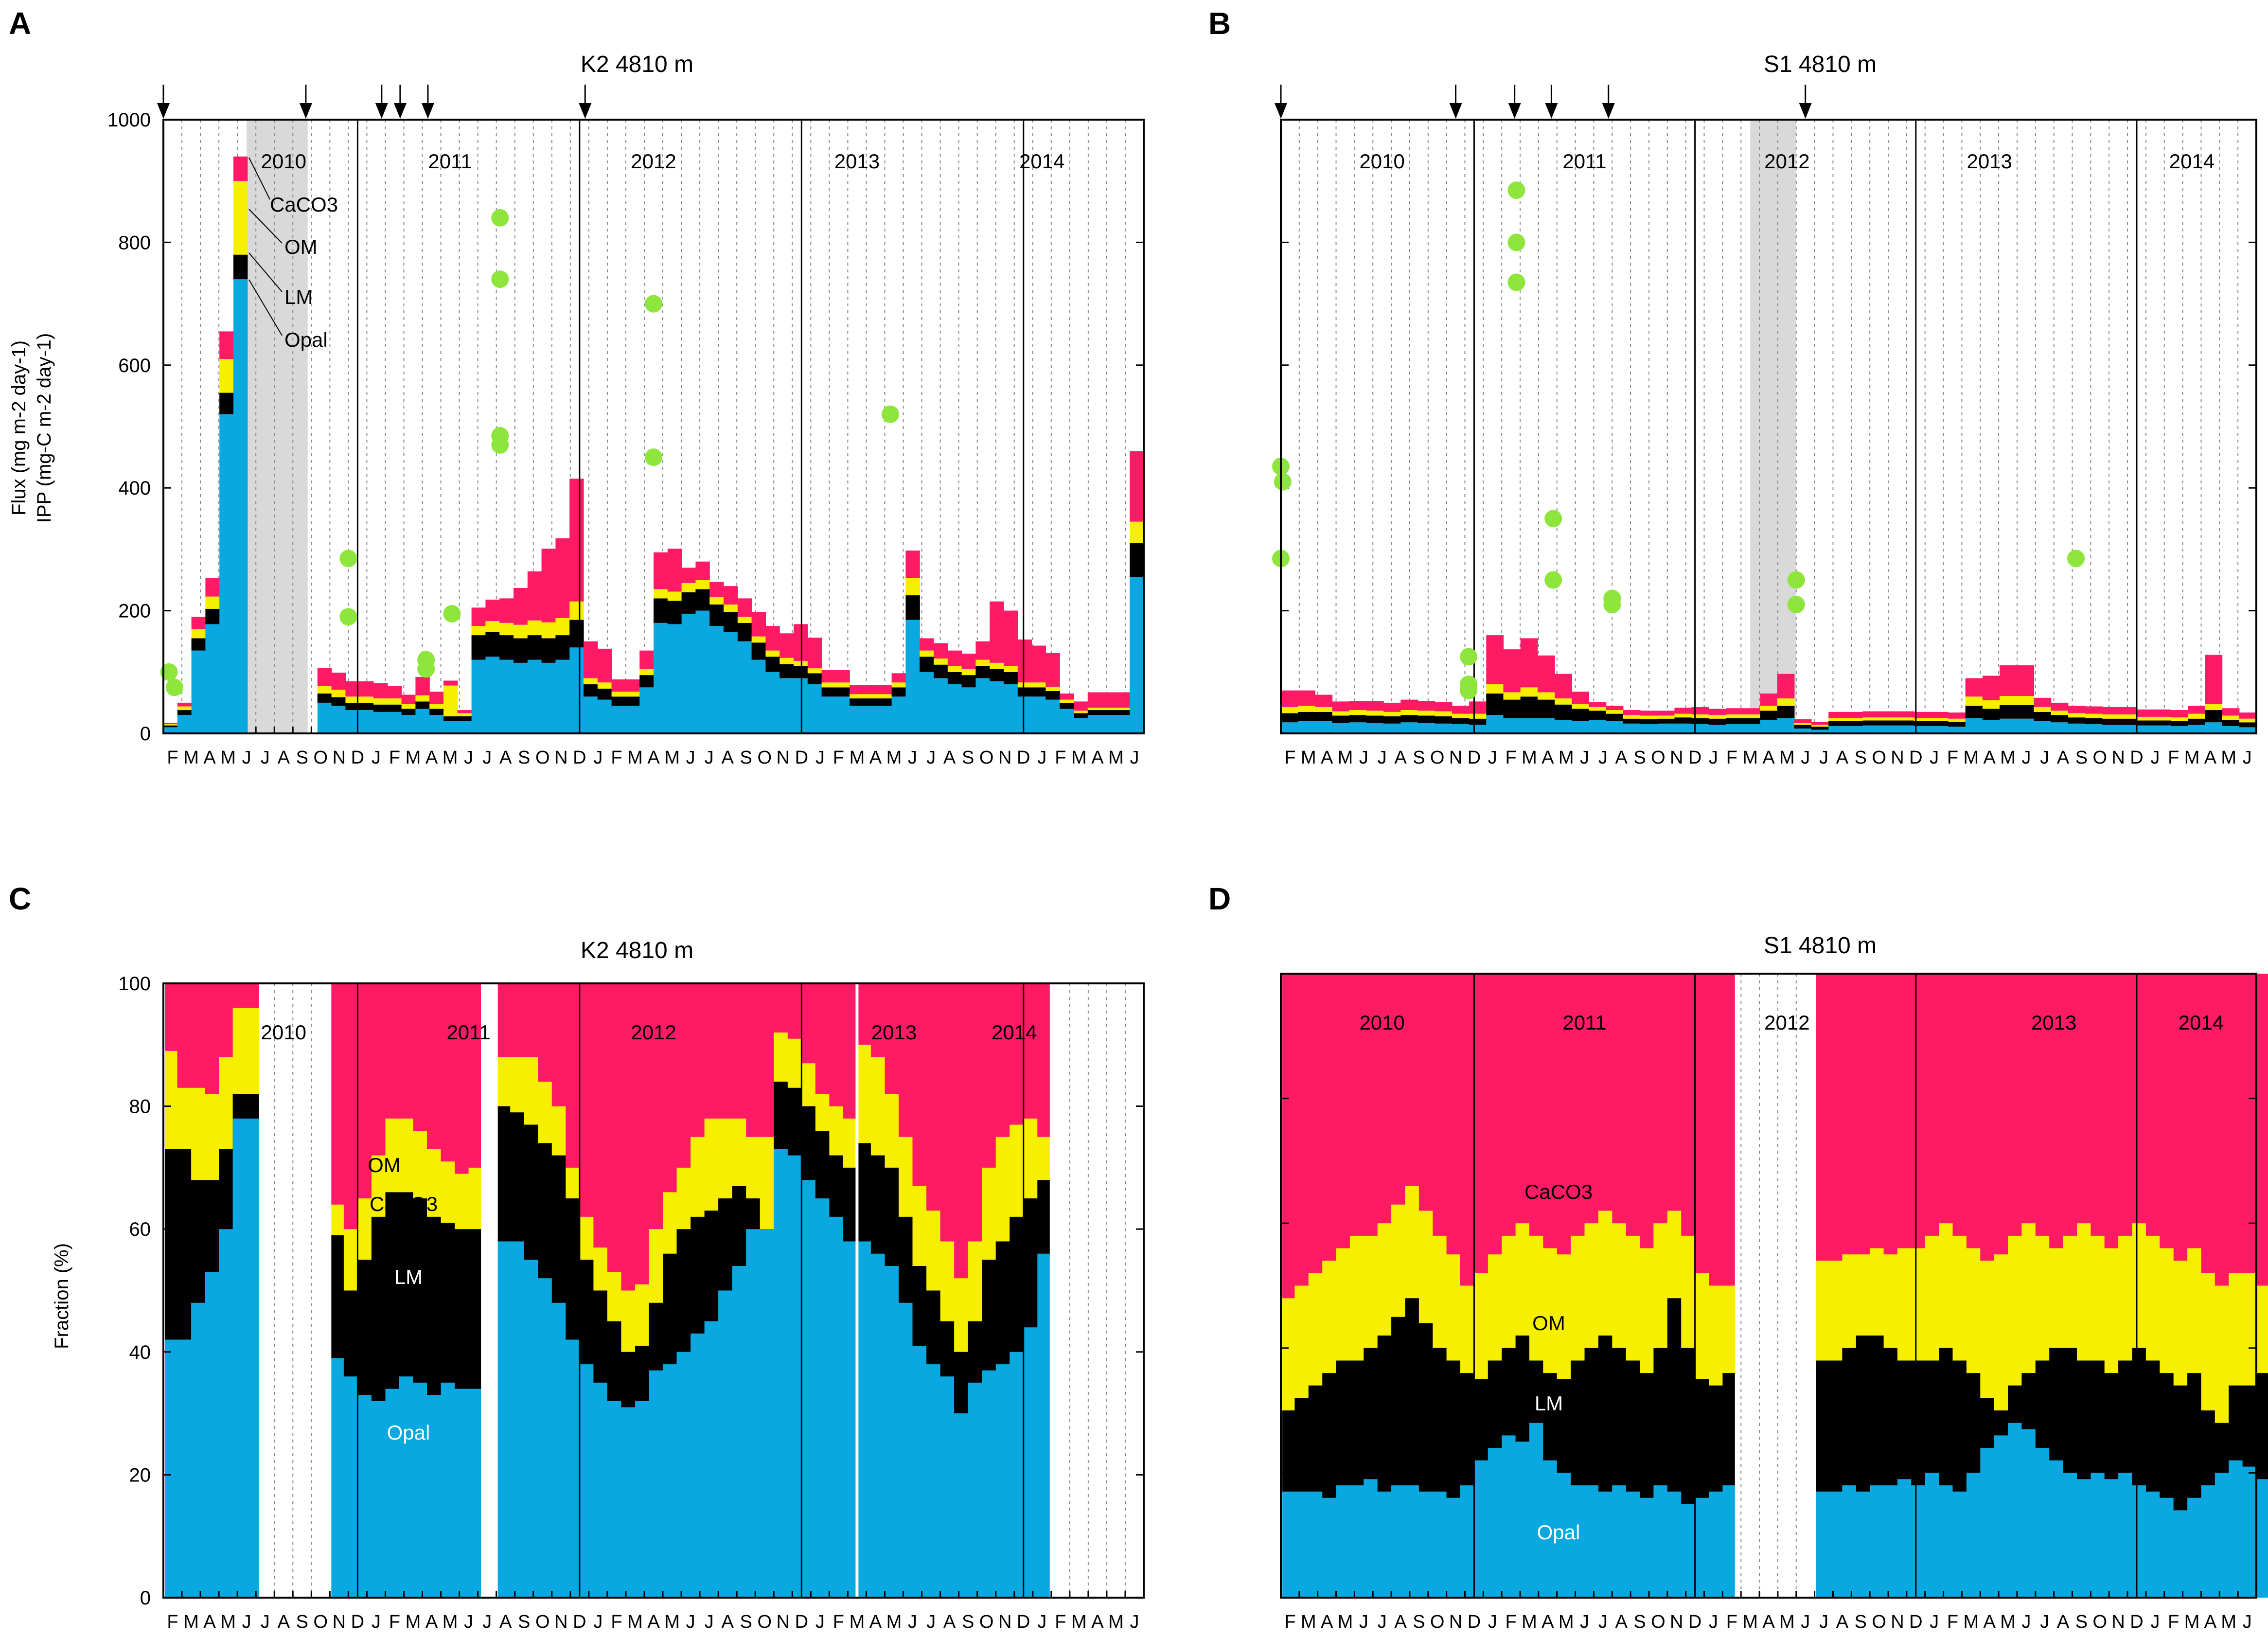 The height and width of the screenshot is (1638, 2268). What do you see at coordinates (894, 1032) in the screenshot?
I see `chart-c-year-label: 2013` at bounding box center [894, 1032].